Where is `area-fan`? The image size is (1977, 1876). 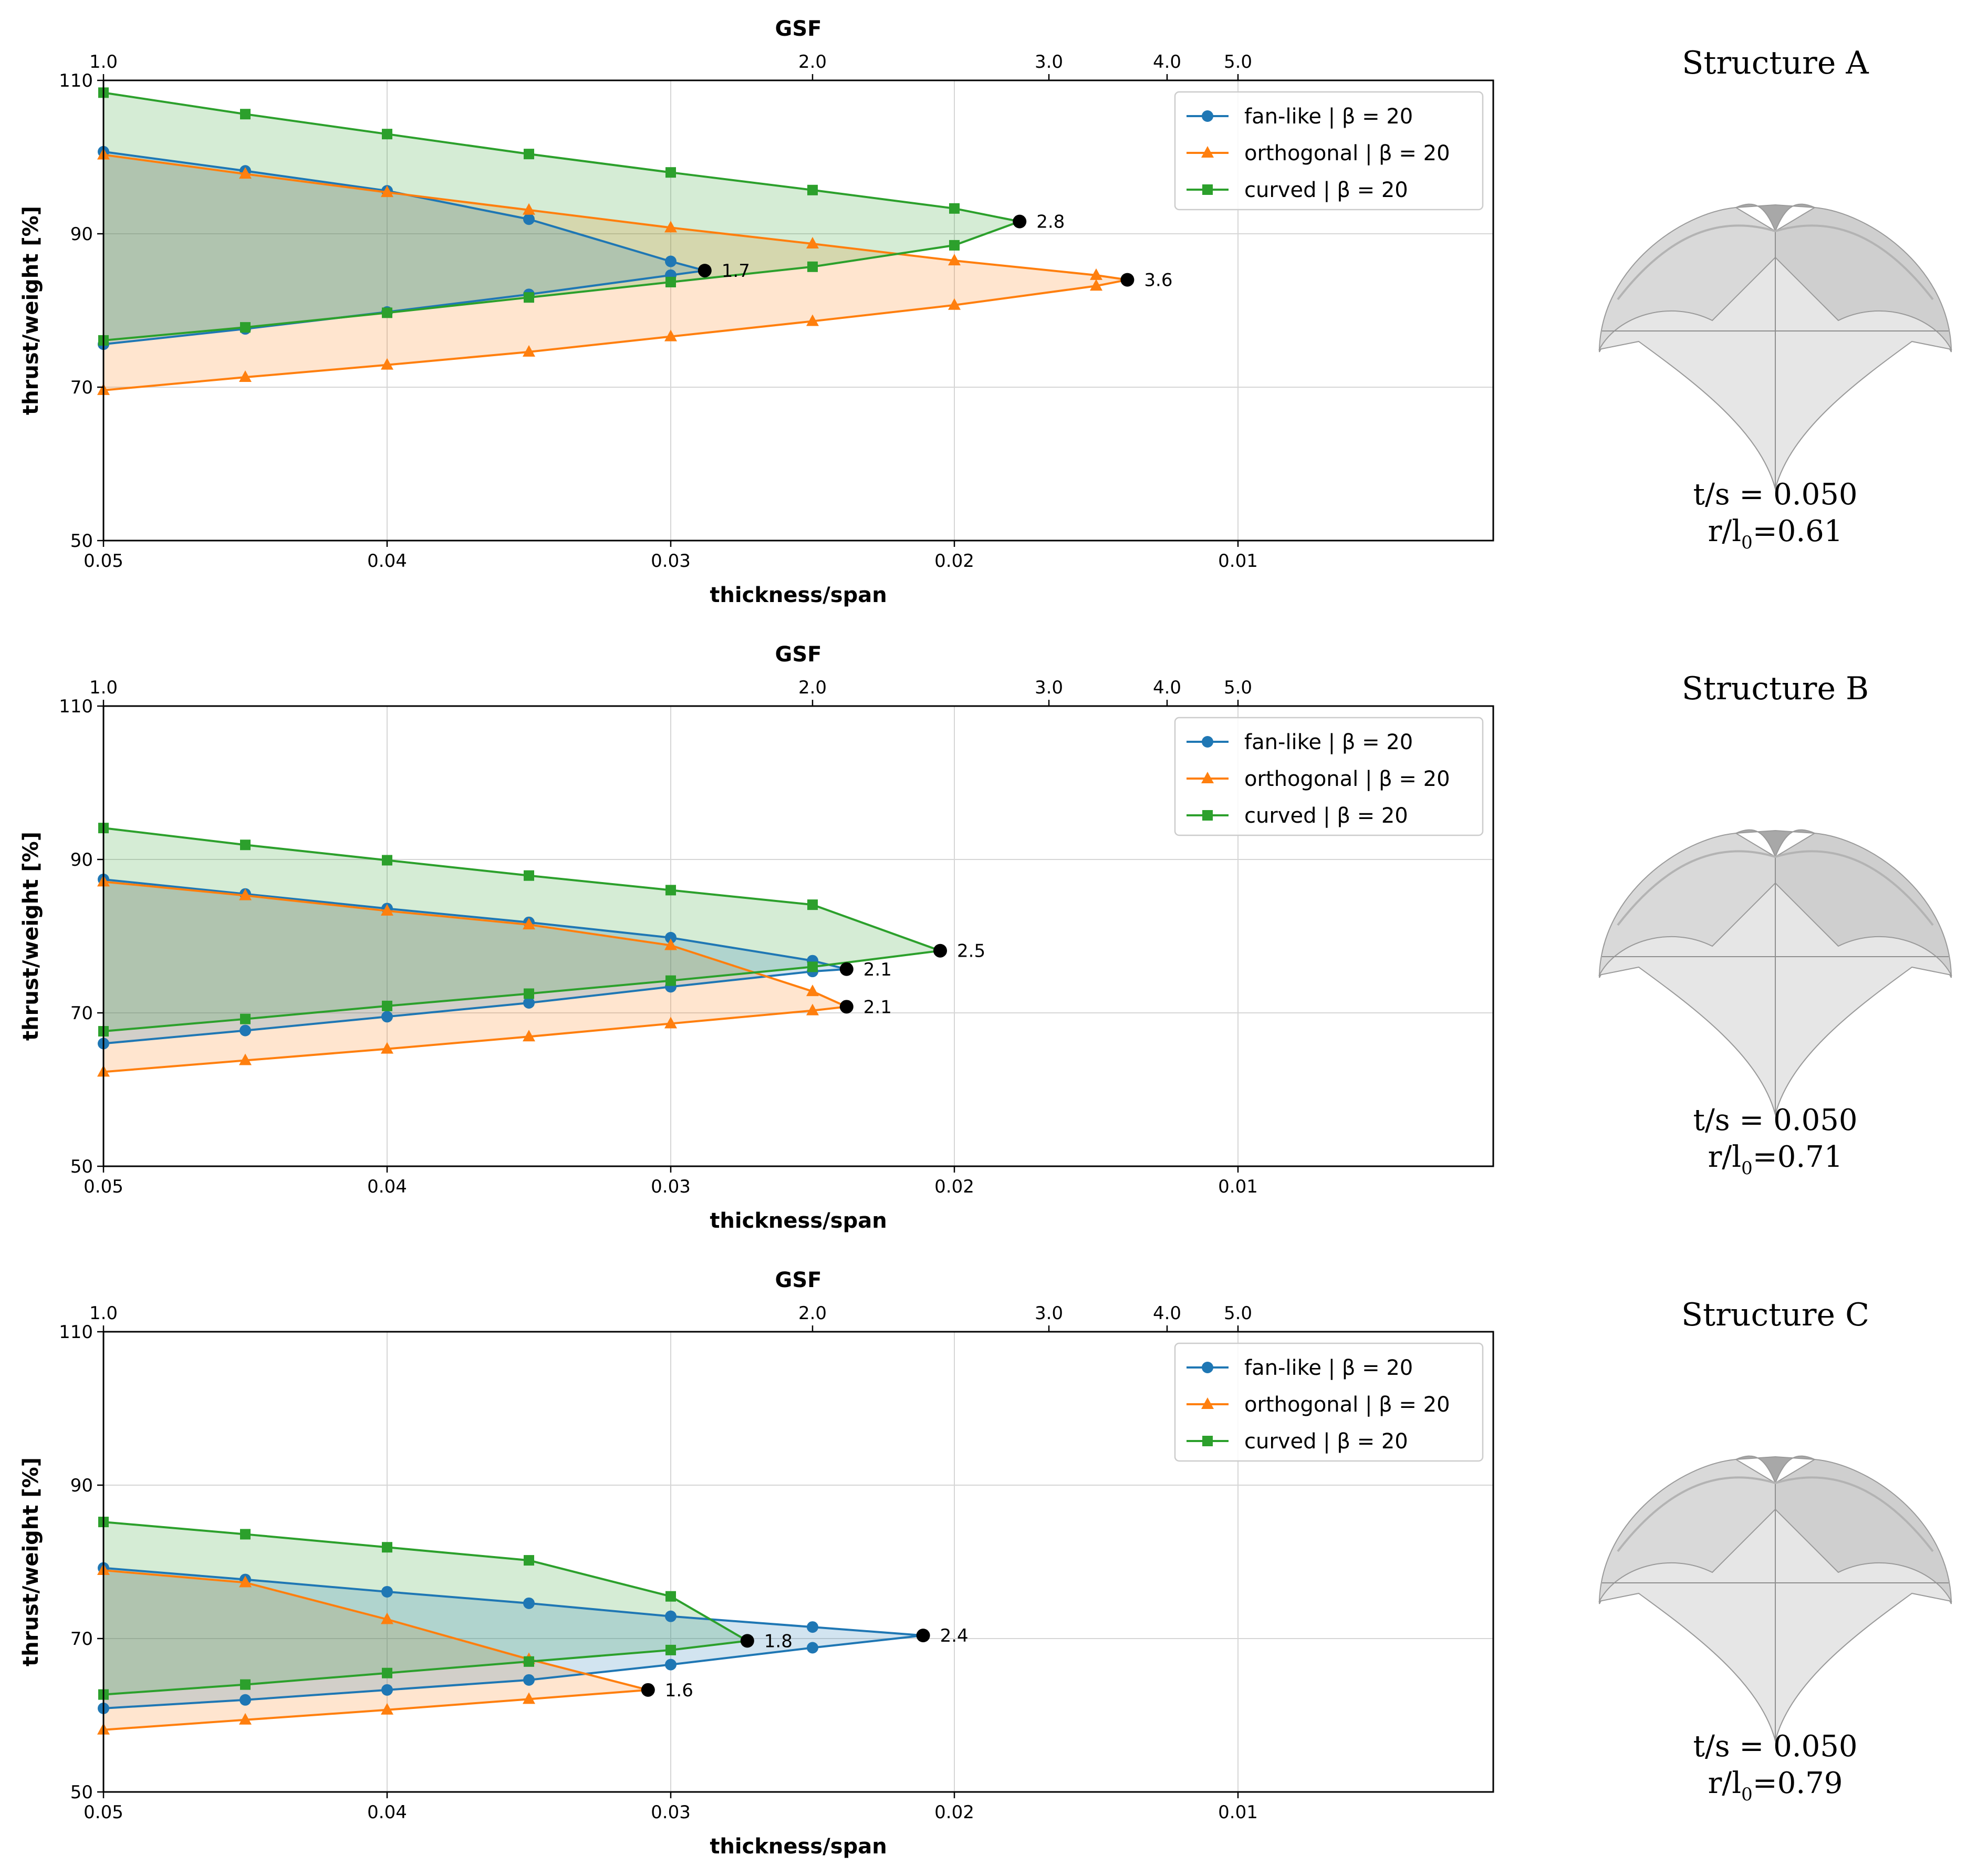 area-fan is located at coordinates (404, 248).